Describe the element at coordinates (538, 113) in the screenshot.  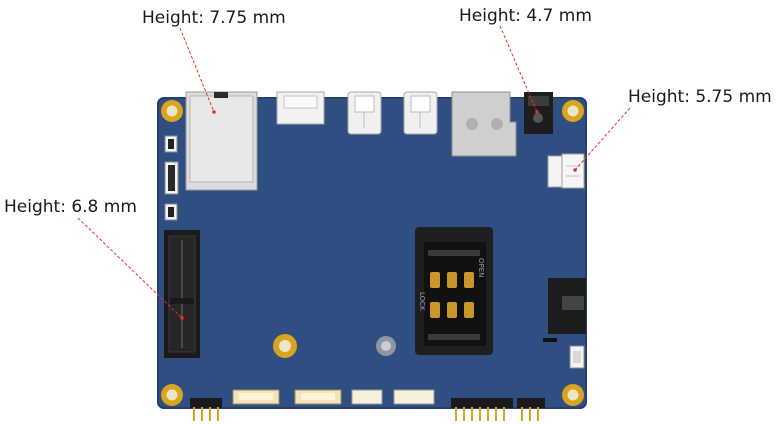
I see `dc-power-jack` at that location.